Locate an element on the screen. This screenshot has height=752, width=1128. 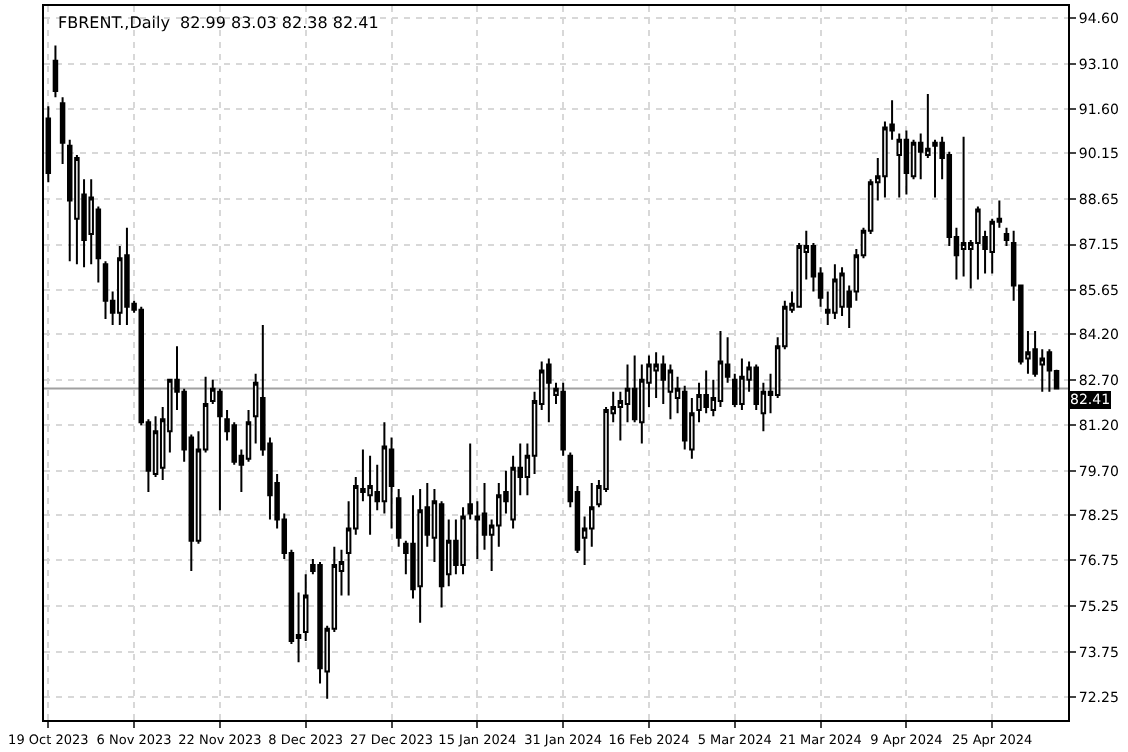
text: FBRENT.,Daily 82.99 83.03 82.38 82.41 is located at coordinates (218, 23).